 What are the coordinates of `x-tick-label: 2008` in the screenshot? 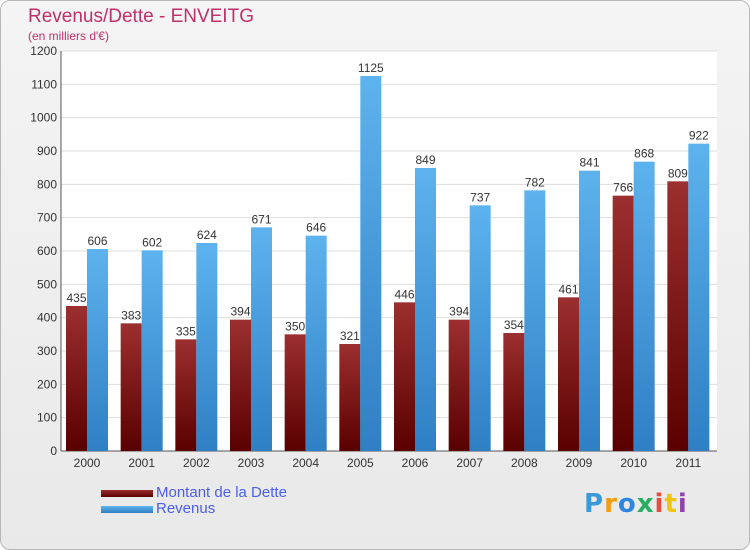 It's located at (524, 463).